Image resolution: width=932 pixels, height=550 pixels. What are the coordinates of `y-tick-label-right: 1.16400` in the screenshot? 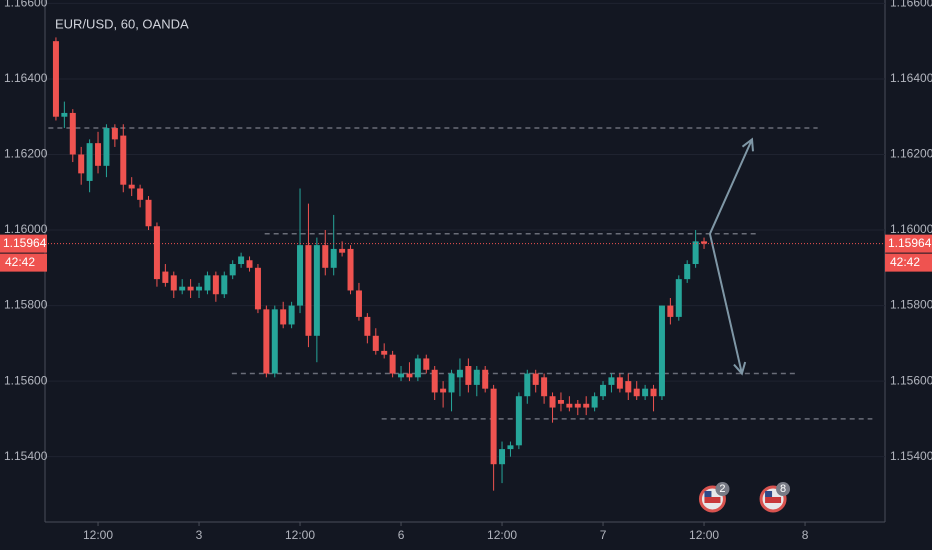 It's located at (911, 78).